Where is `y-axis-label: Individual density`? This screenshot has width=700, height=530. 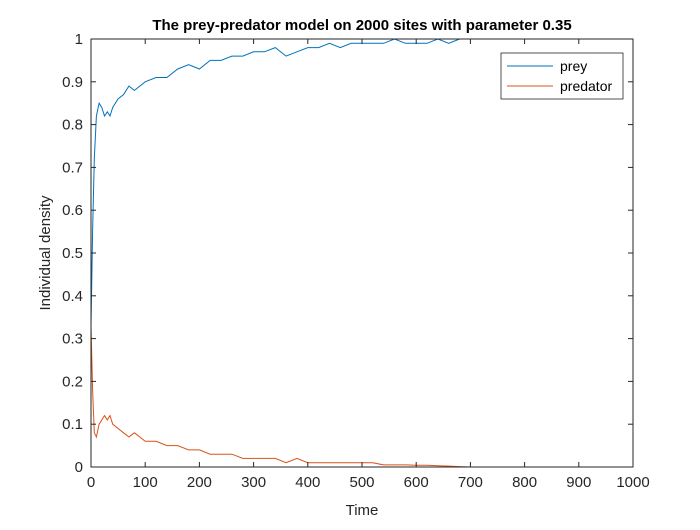
y-axis-label: Individual density is located at coordinates (45, 253).